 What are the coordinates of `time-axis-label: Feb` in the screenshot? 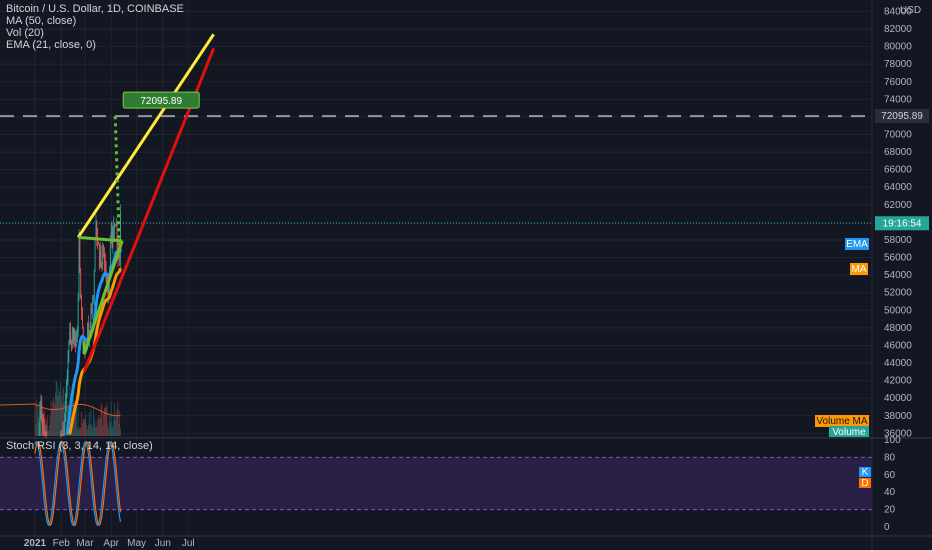 It's located at (62, 543).